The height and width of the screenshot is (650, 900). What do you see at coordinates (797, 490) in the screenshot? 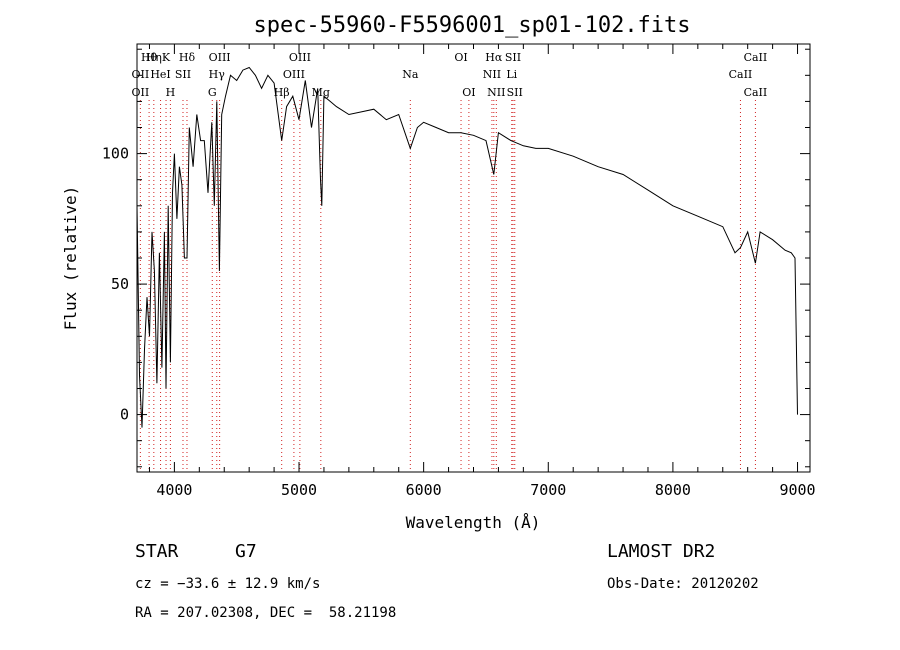
I see `x-tick-label: 9000` at bounding box center [797, 490].